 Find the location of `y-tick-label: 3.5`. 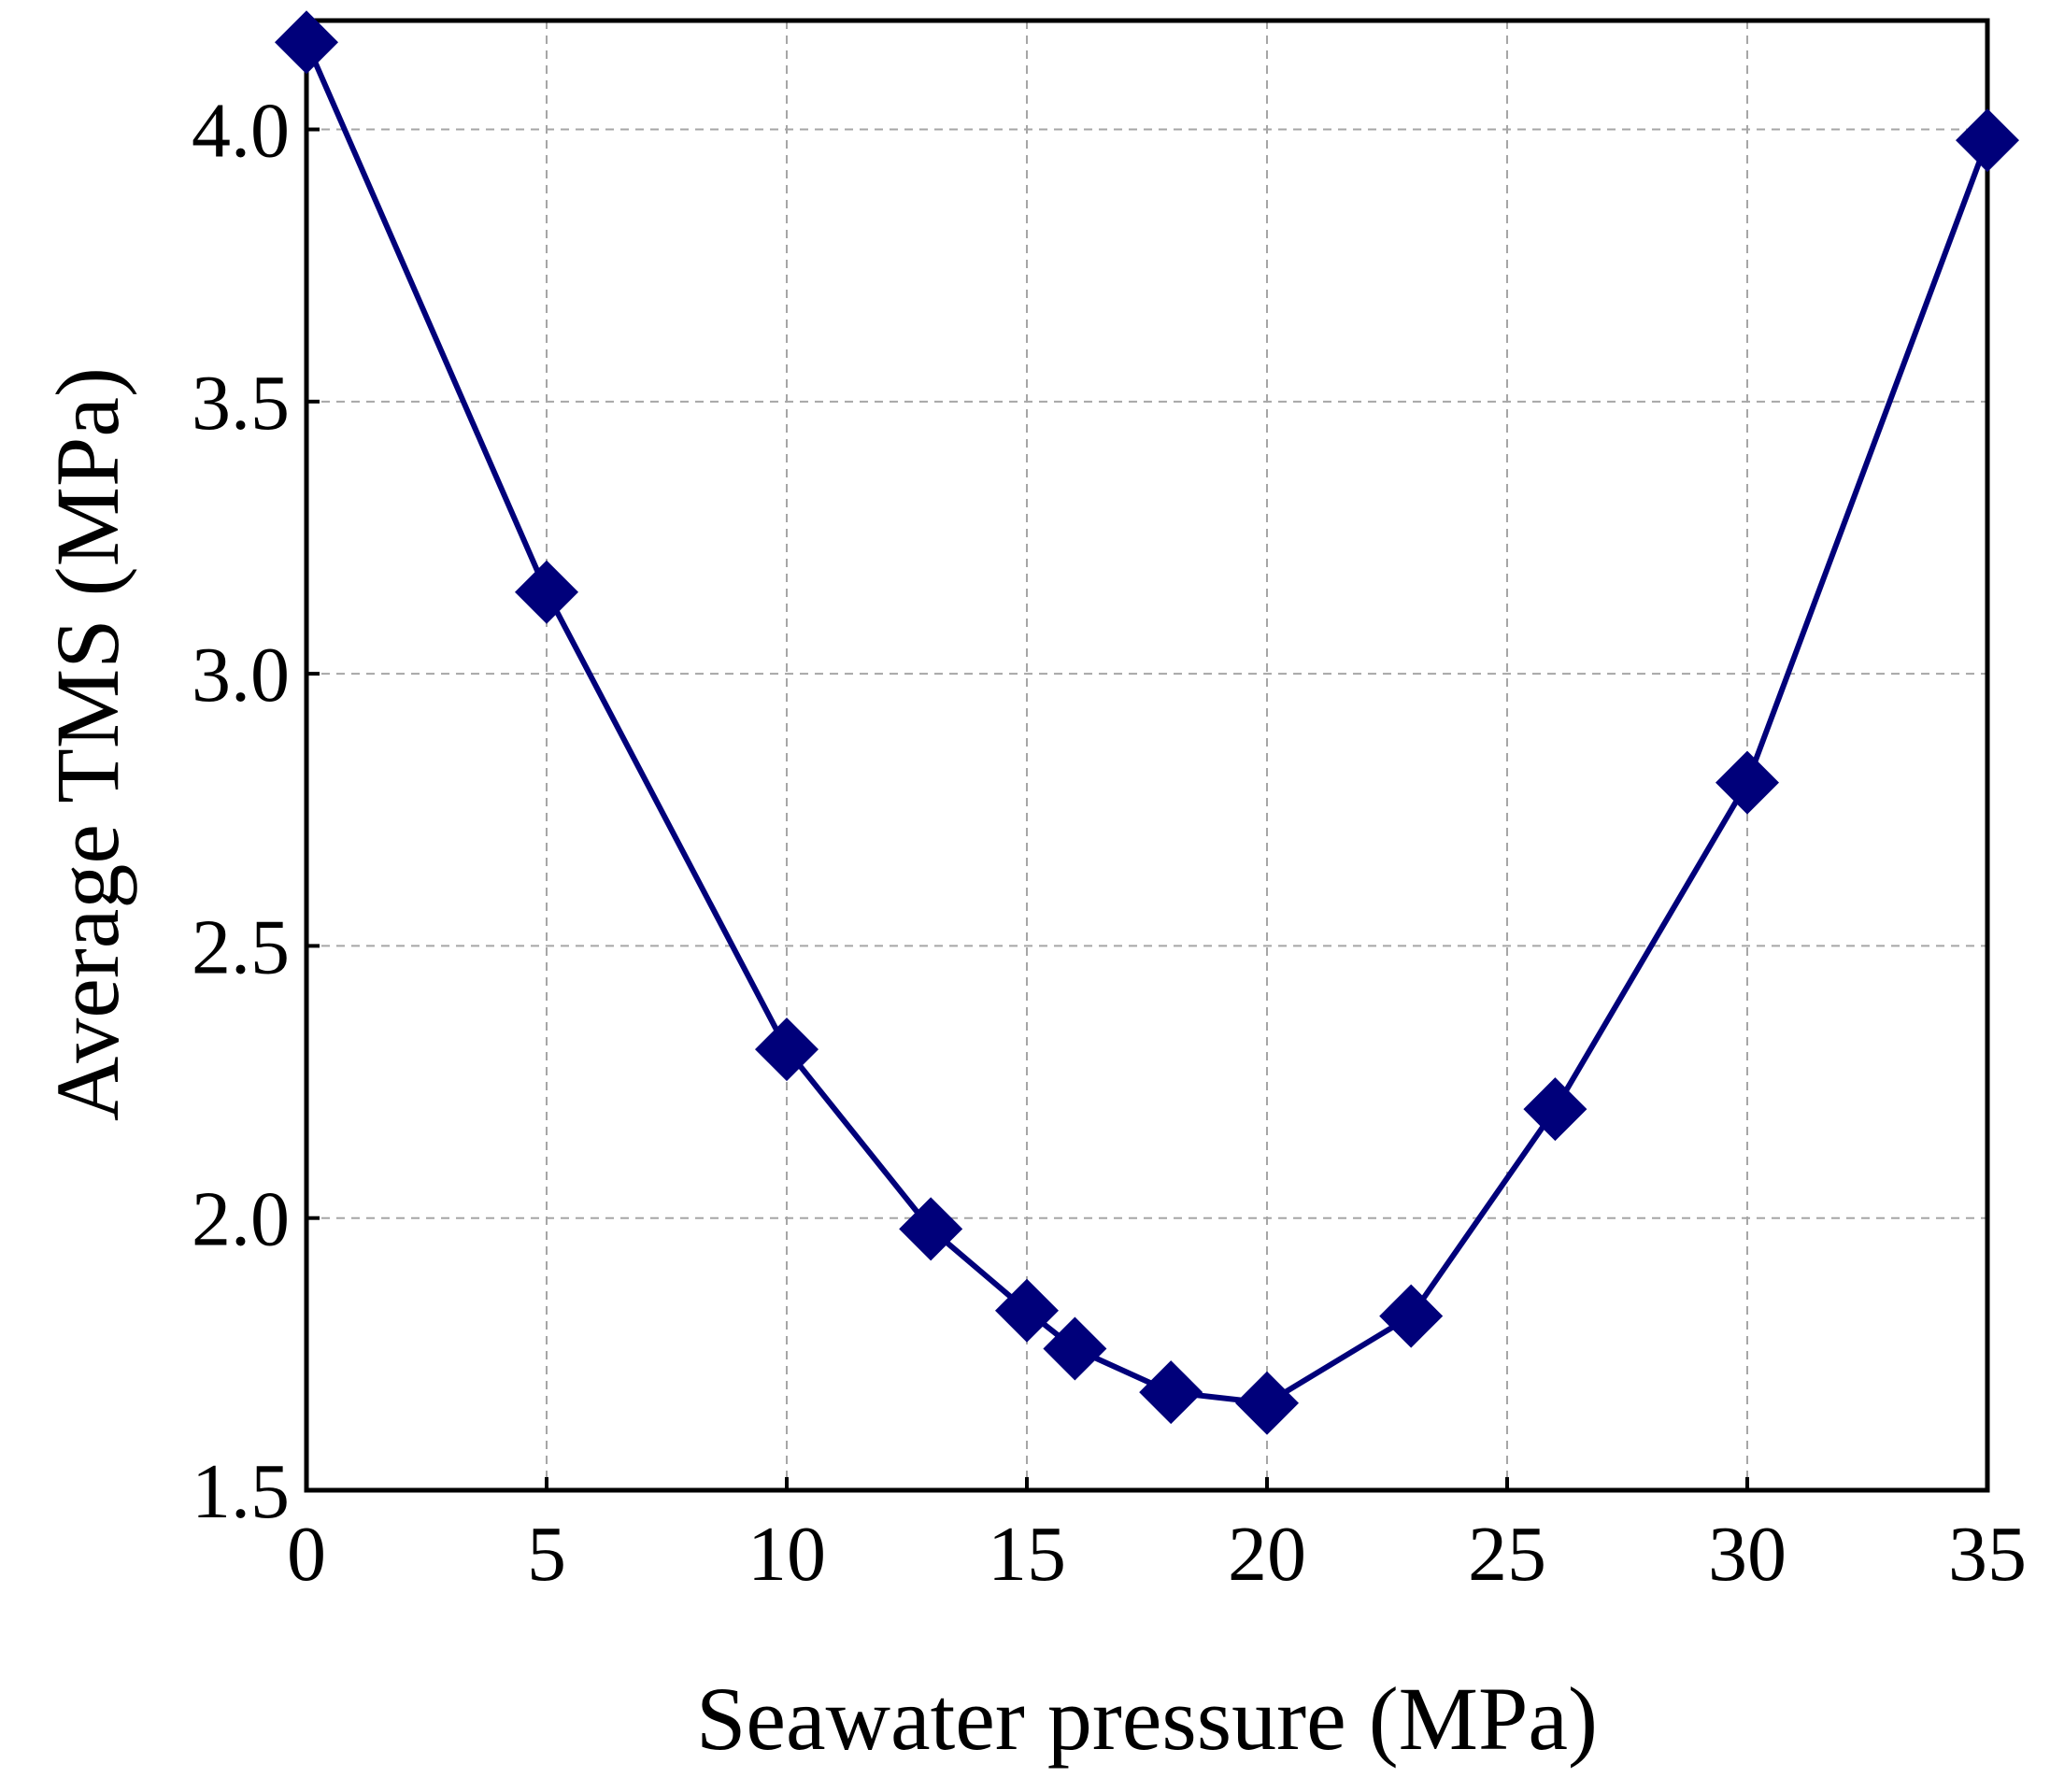

y-tick-label: 3.5 is located at coordinates (241, 403).